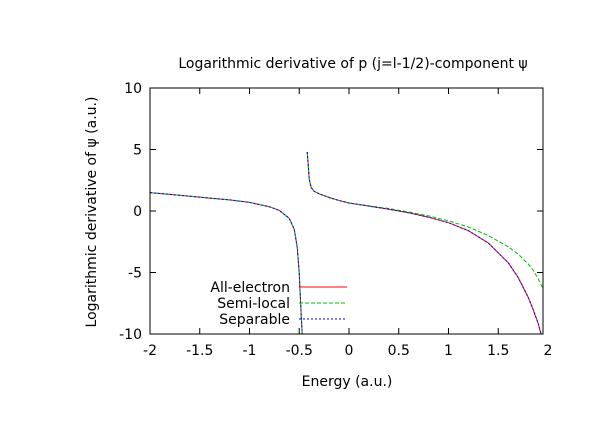  Describe the element at coordinates (448, 351) in the screenshot. I see `x-tick-label: 1` at that location.